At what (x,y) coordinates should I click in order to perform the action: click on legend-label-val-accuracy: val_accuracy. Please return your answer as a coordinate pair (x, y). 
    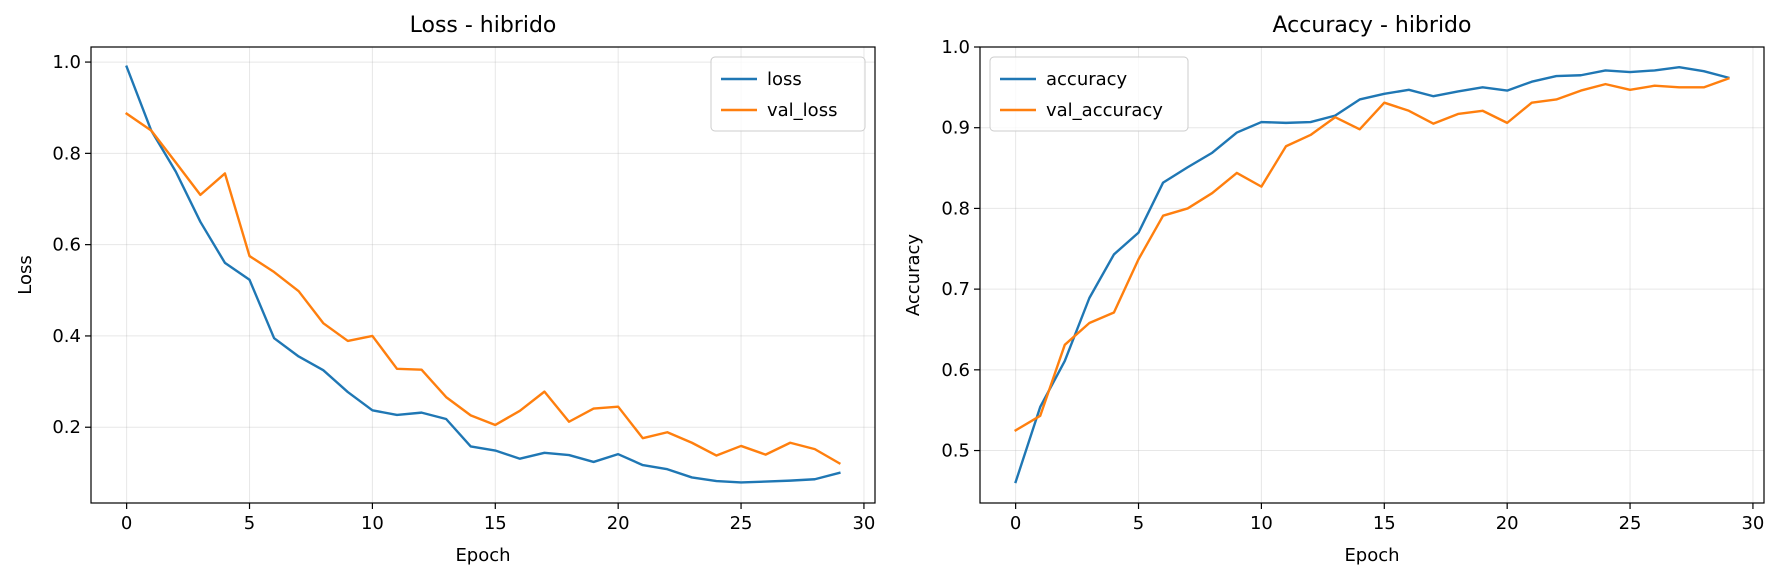
    Looking at the image, I should click on (1104, 110).